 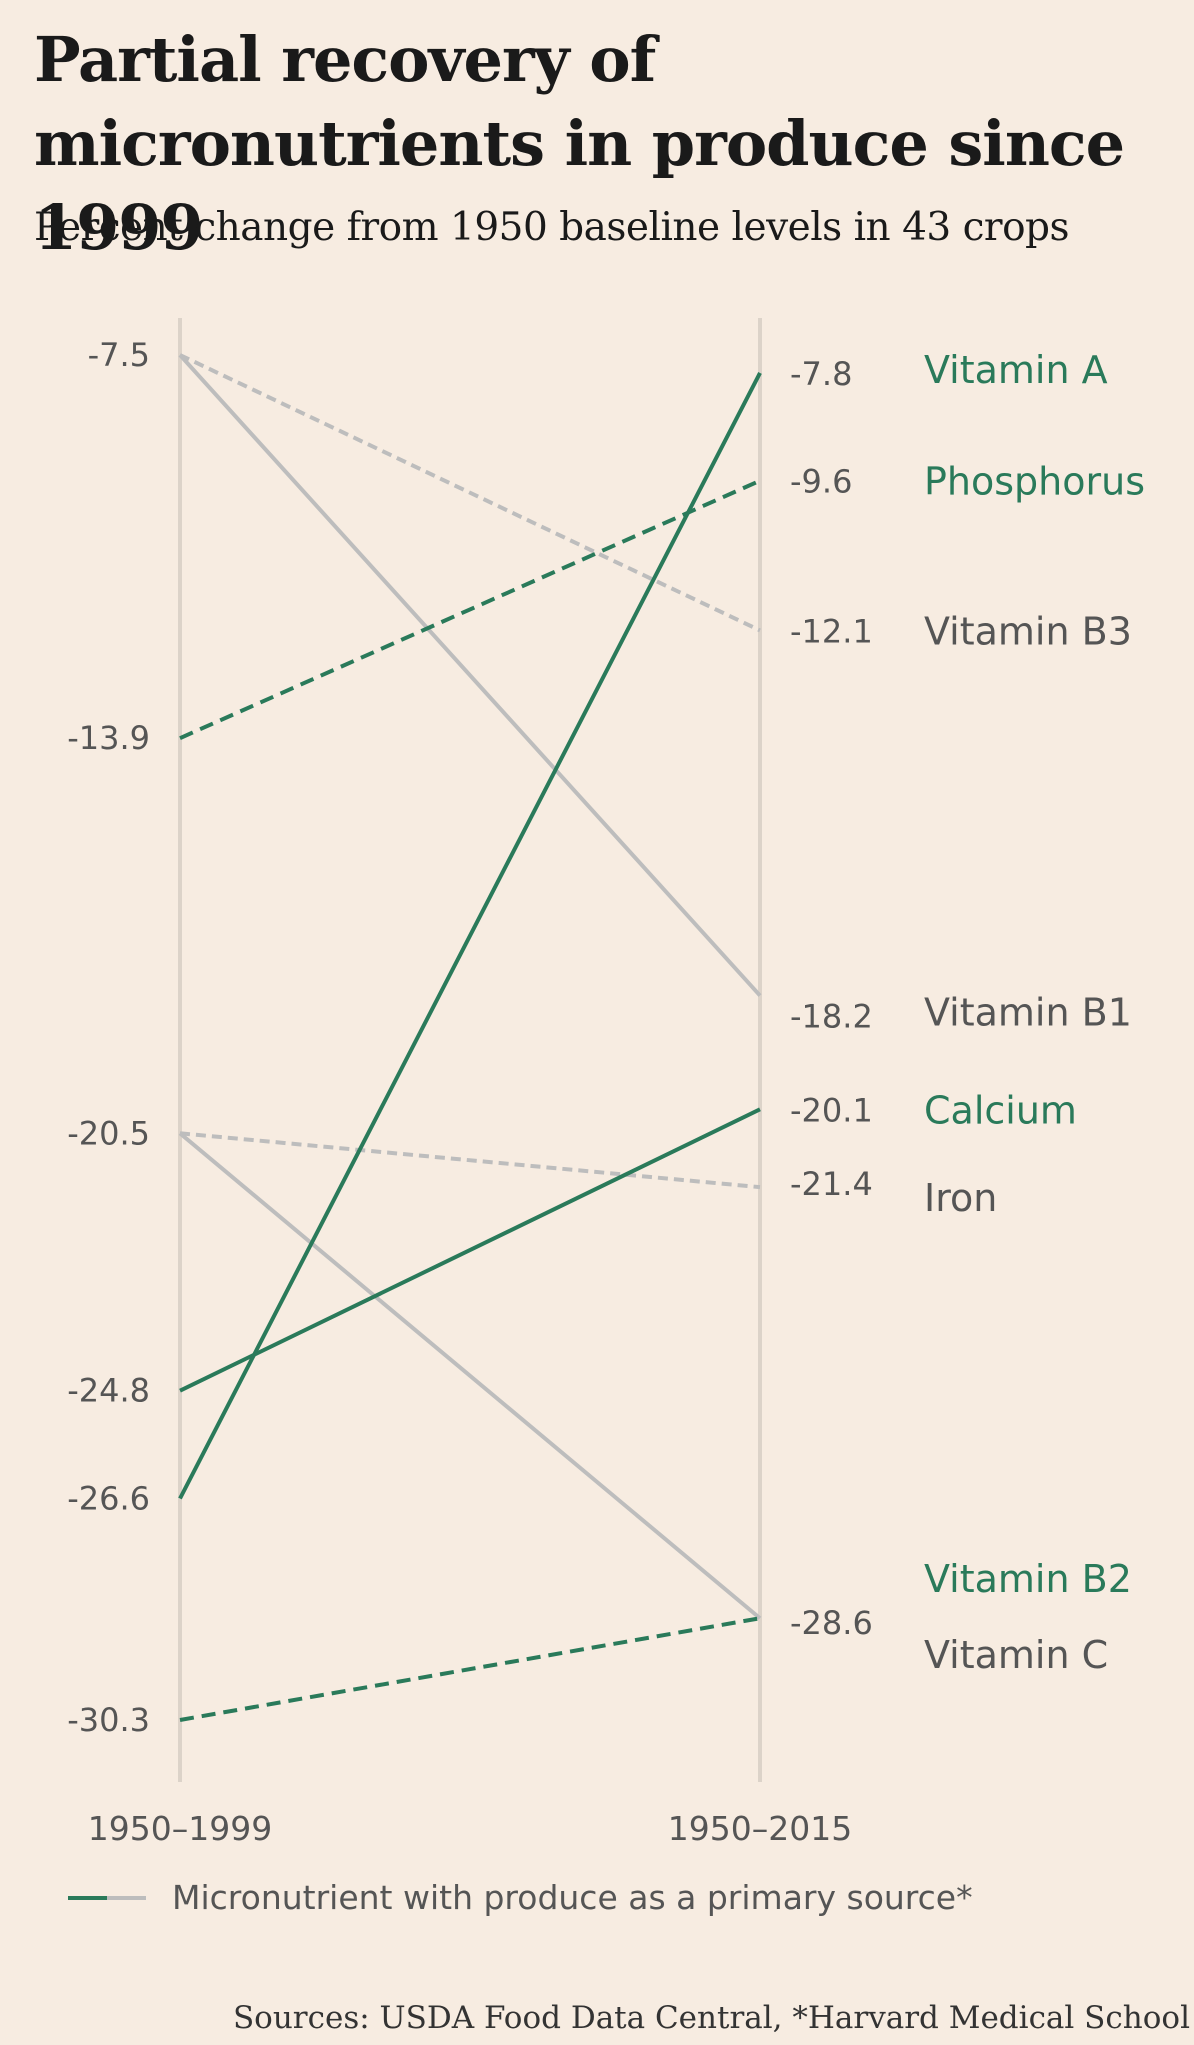 I want to click on left-value-label: -30.3, so click(x=108, y=1720).